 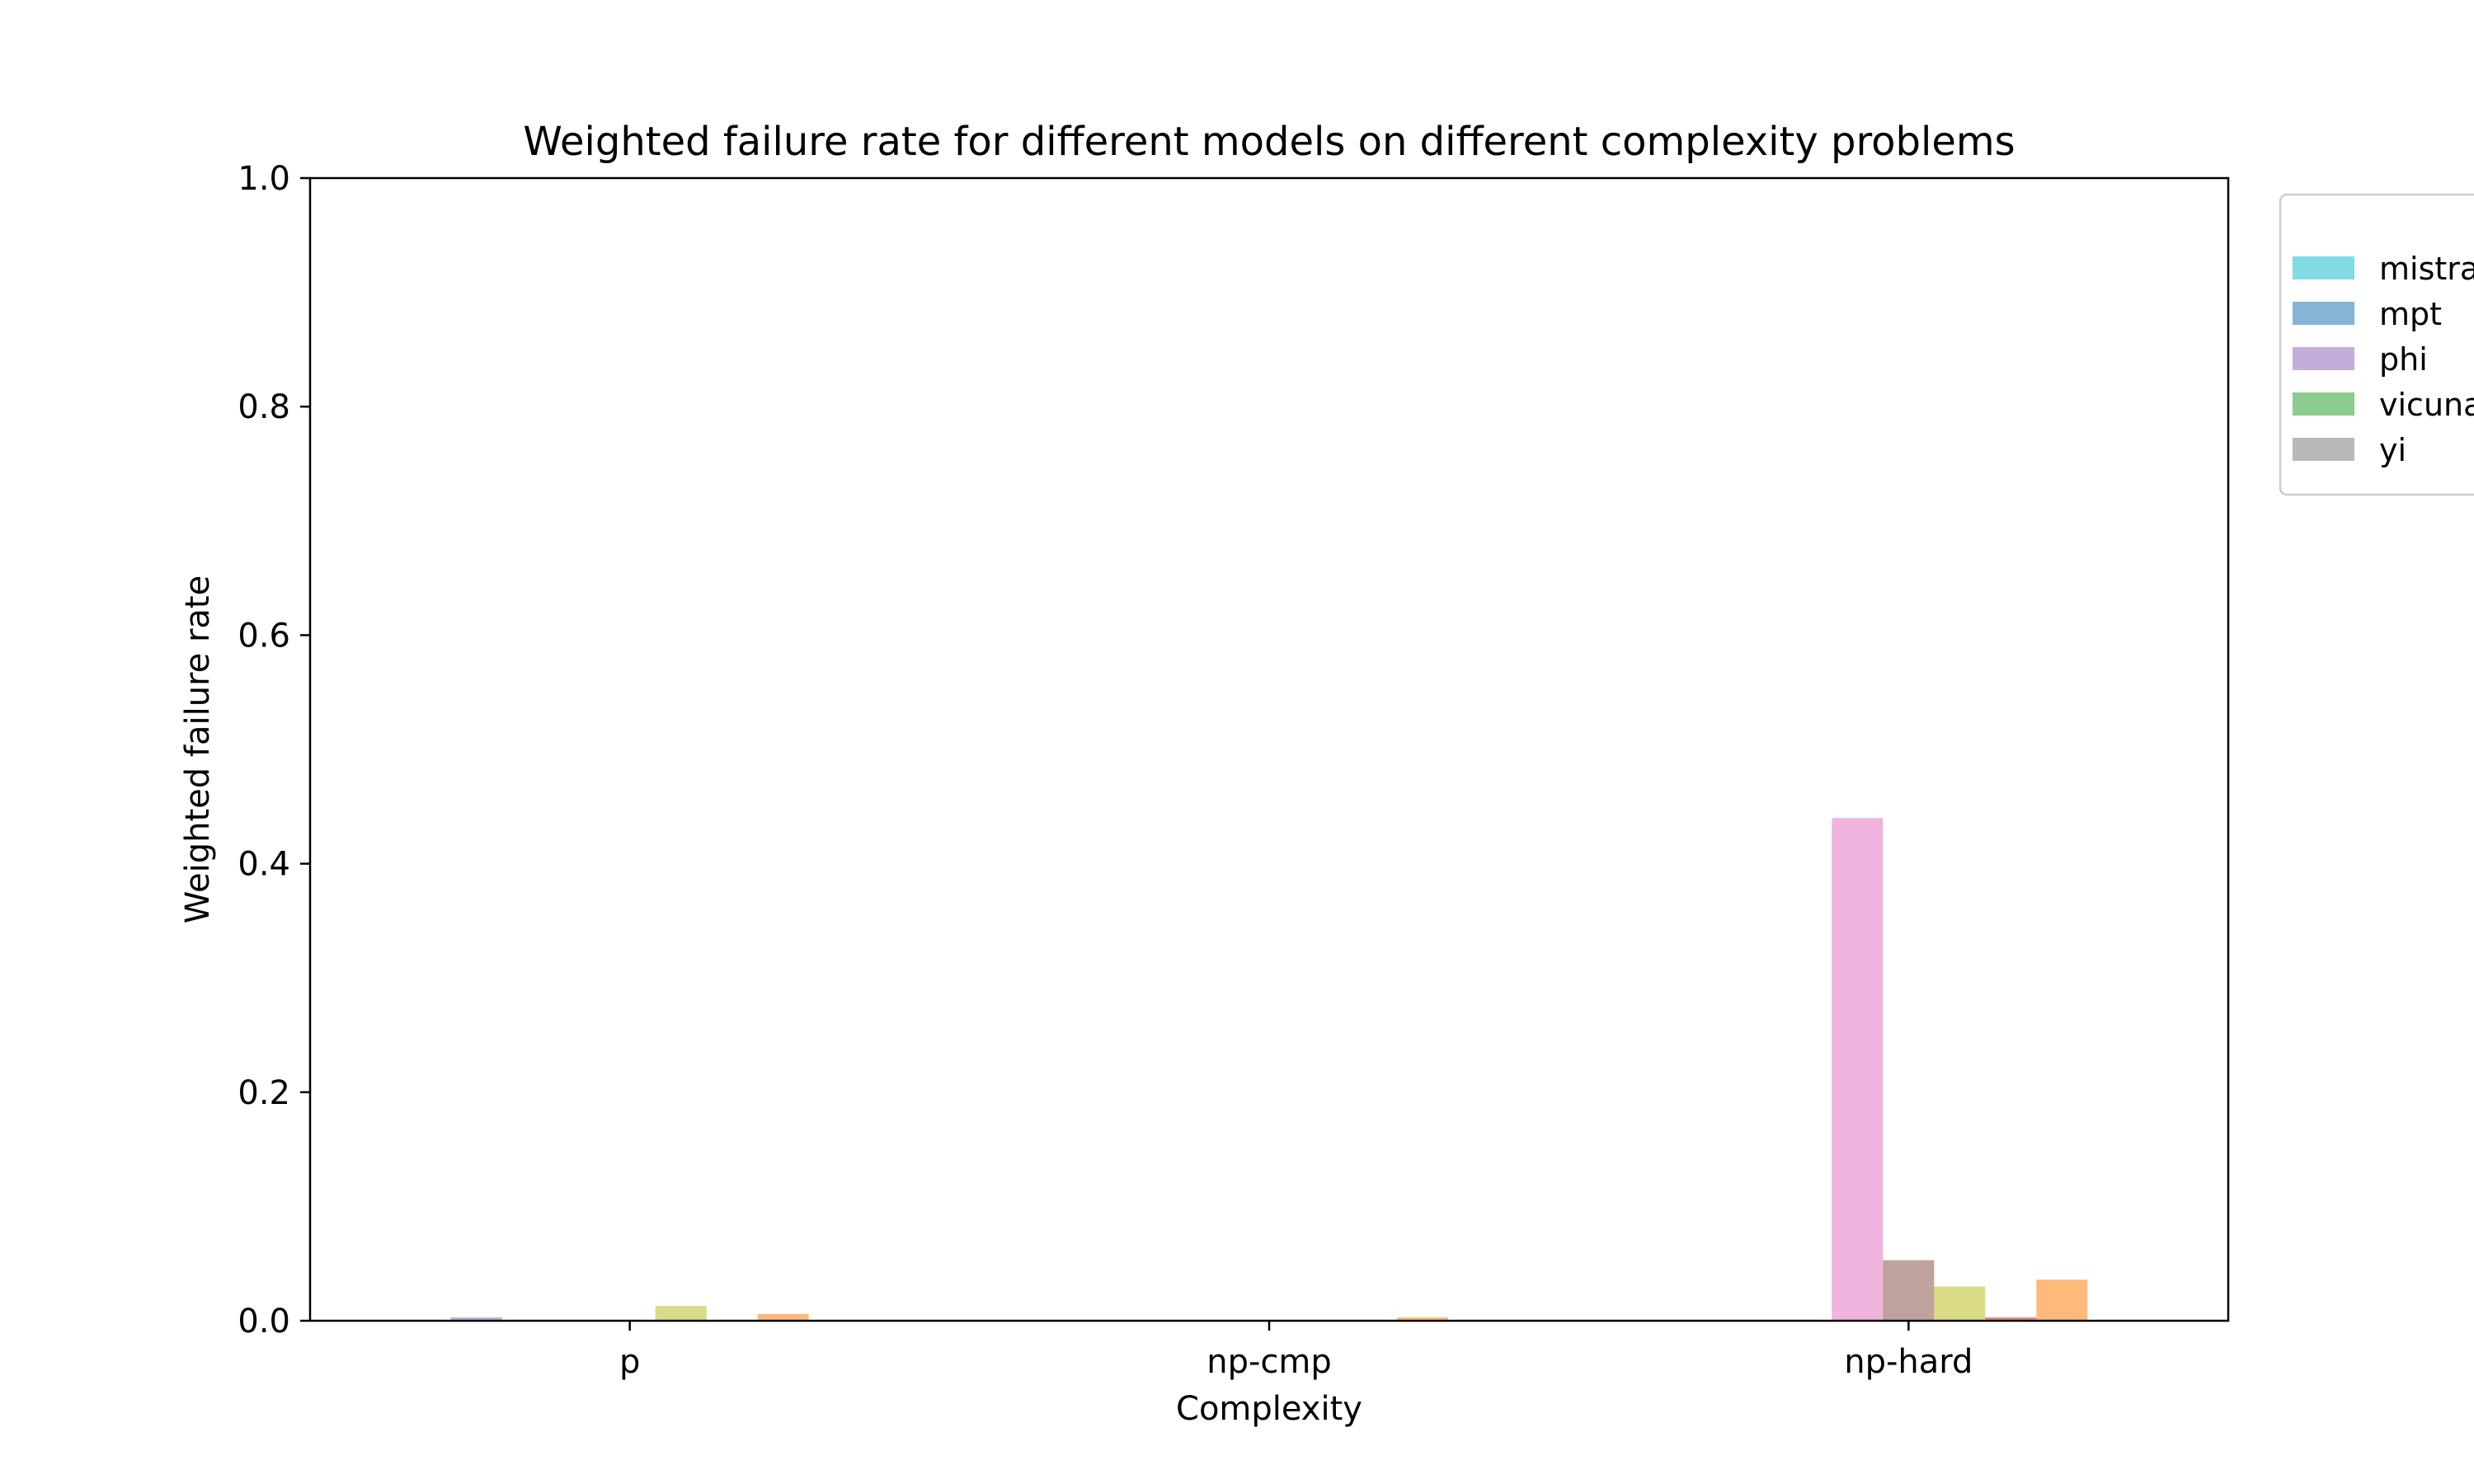 What do you see at coordinates (1908, 1362) in the screenshot?
I see `x-tick-label: np-hard` at bounding box center [1908, 1362].